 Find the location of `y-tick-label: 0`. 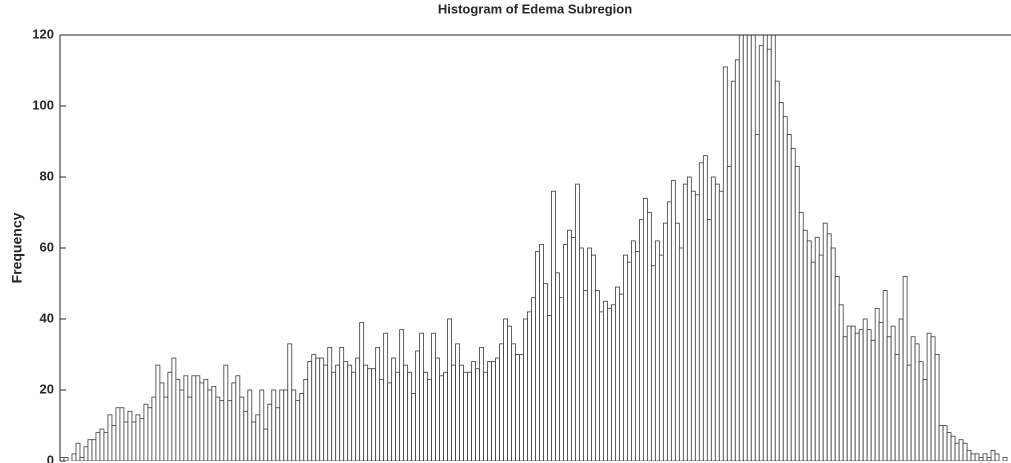

y-tick-label: 0 is located at coordinates (50, 457).